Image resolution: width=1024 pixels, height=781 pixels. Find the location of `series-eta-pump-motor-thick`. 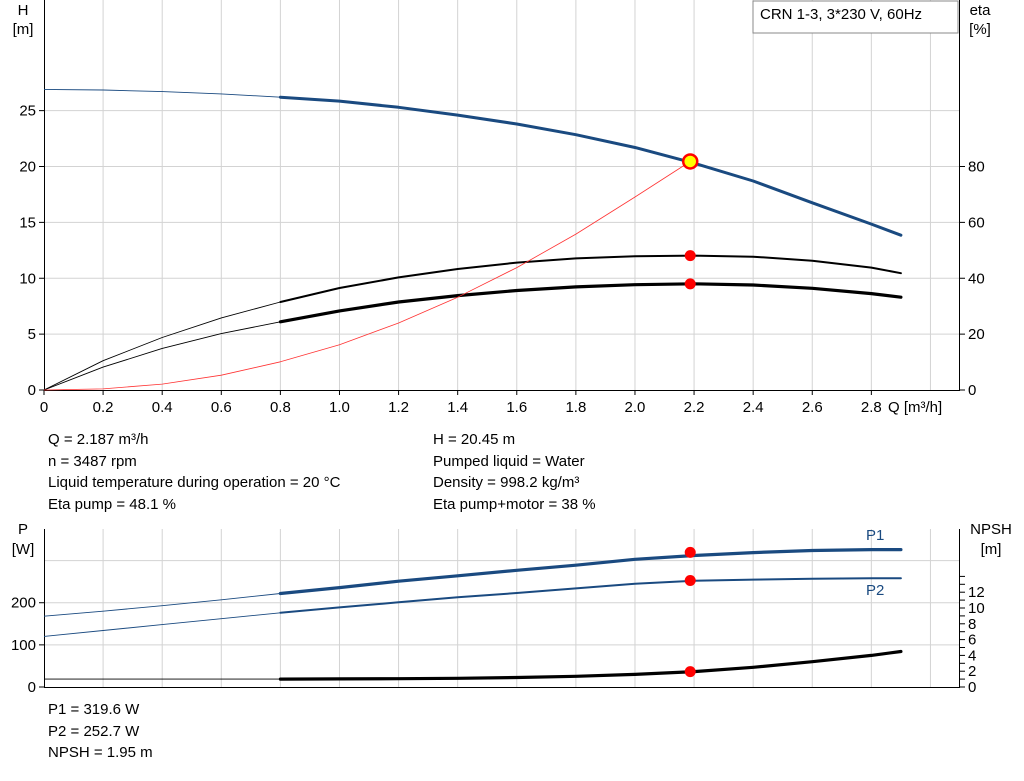

series-eta-pump-motor-thick is located at coordinates (590, 303).